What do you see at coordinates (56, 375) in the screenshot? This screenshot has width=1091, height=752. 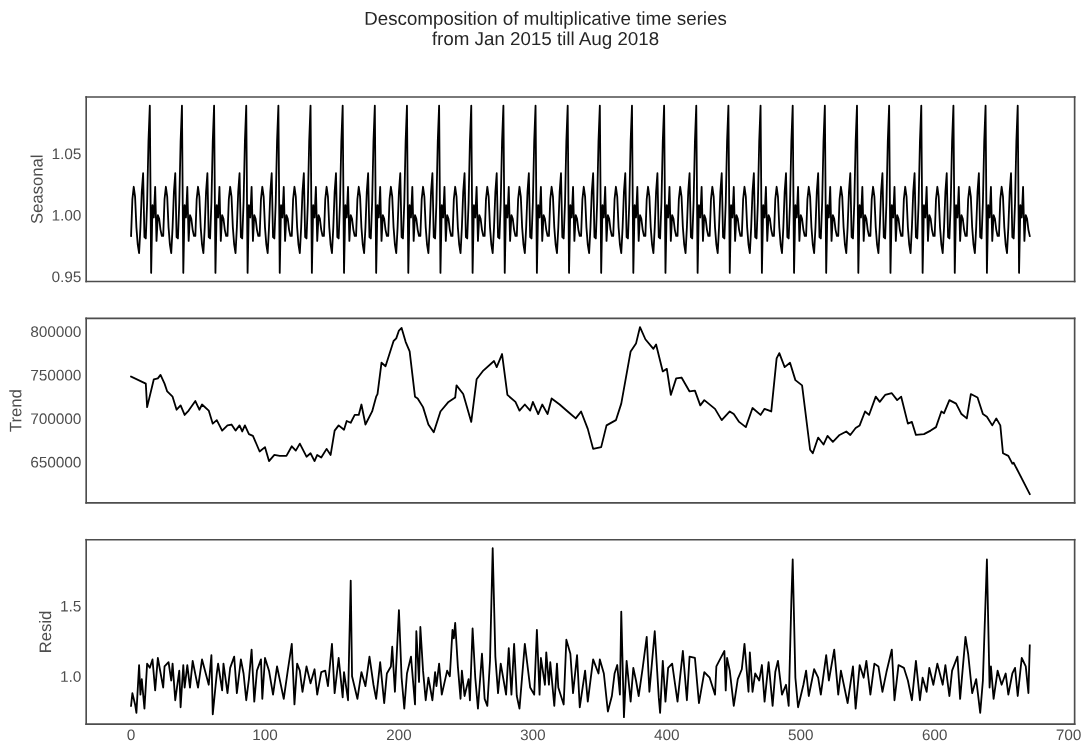 I see `y-tick-label: 750000` at bounding box center [56, 375].